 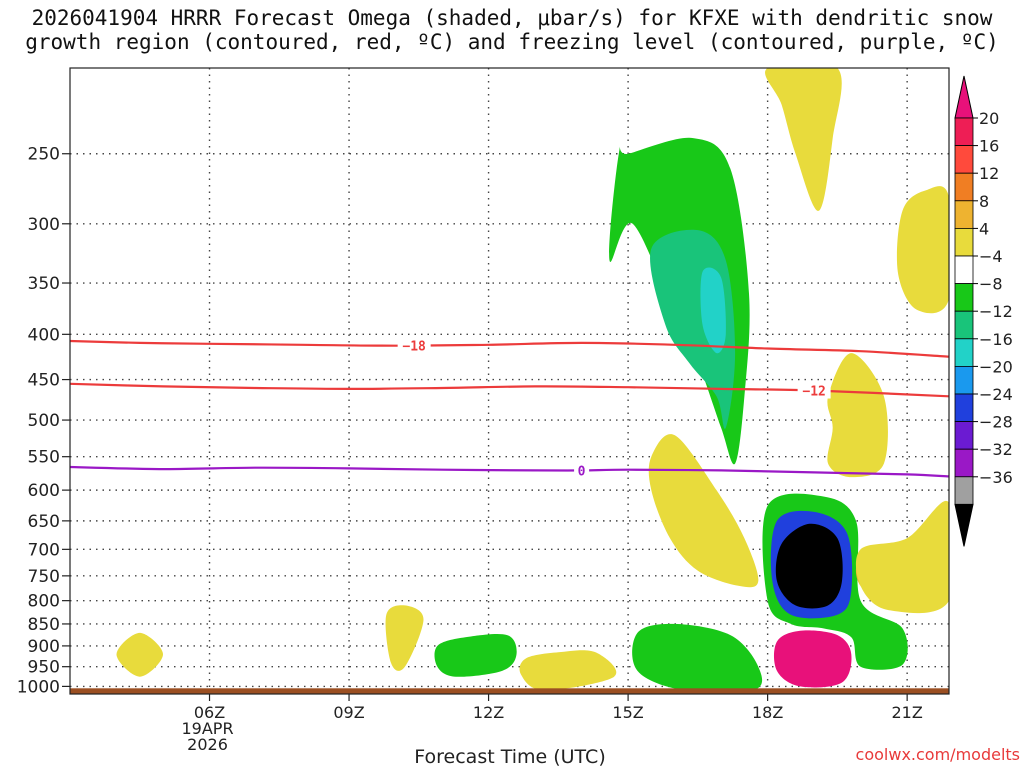 I want to click on y-tick-label-650: 650, so click(x=44, y=522).